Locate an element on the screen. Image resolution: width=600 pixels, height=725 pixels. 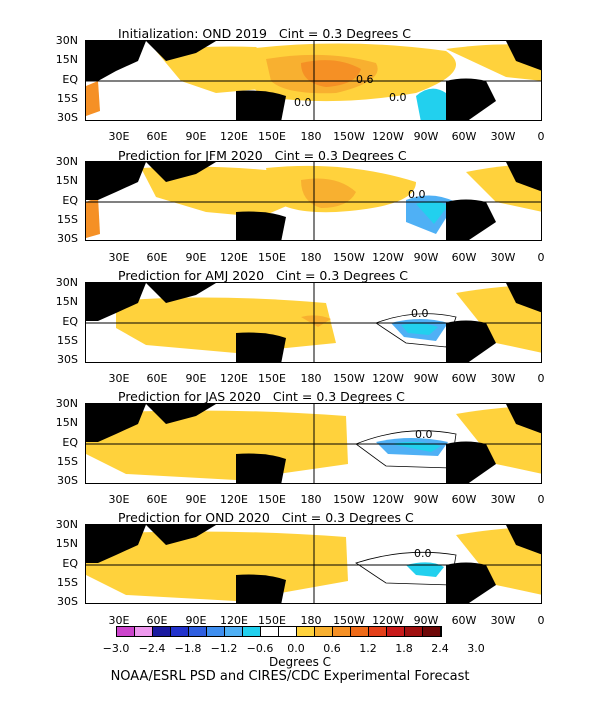
land-mass-south-america is located at coordinates (471, 99).